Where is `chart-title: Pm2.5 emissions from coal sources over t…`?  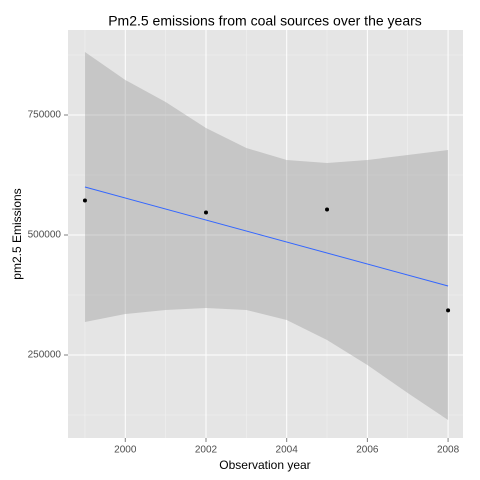 chart-title: Pm2.5 emissions from coal sources over t… is located at coordinates (265, 21).